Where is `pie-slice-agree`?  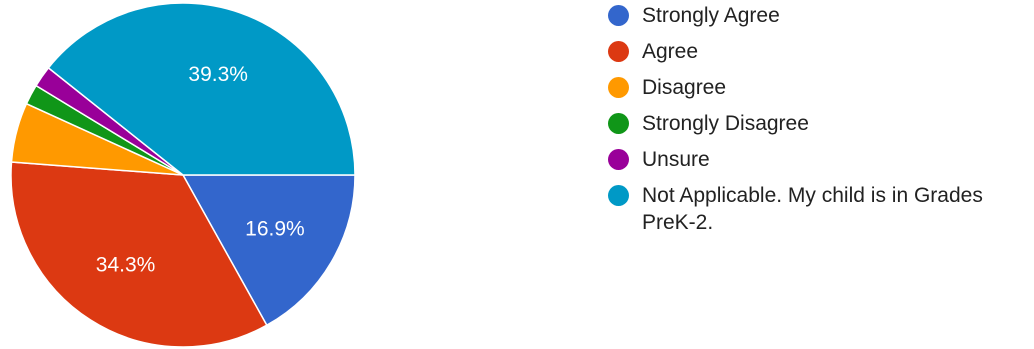 pie-slice-agree is located at coordinates (139, 254).